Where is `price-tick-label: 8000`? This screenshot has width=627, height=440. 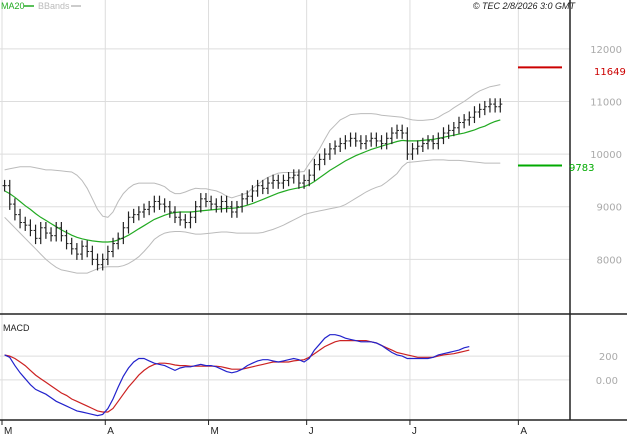
price-tick-label: 8000 is located at coordinates (609, 260).